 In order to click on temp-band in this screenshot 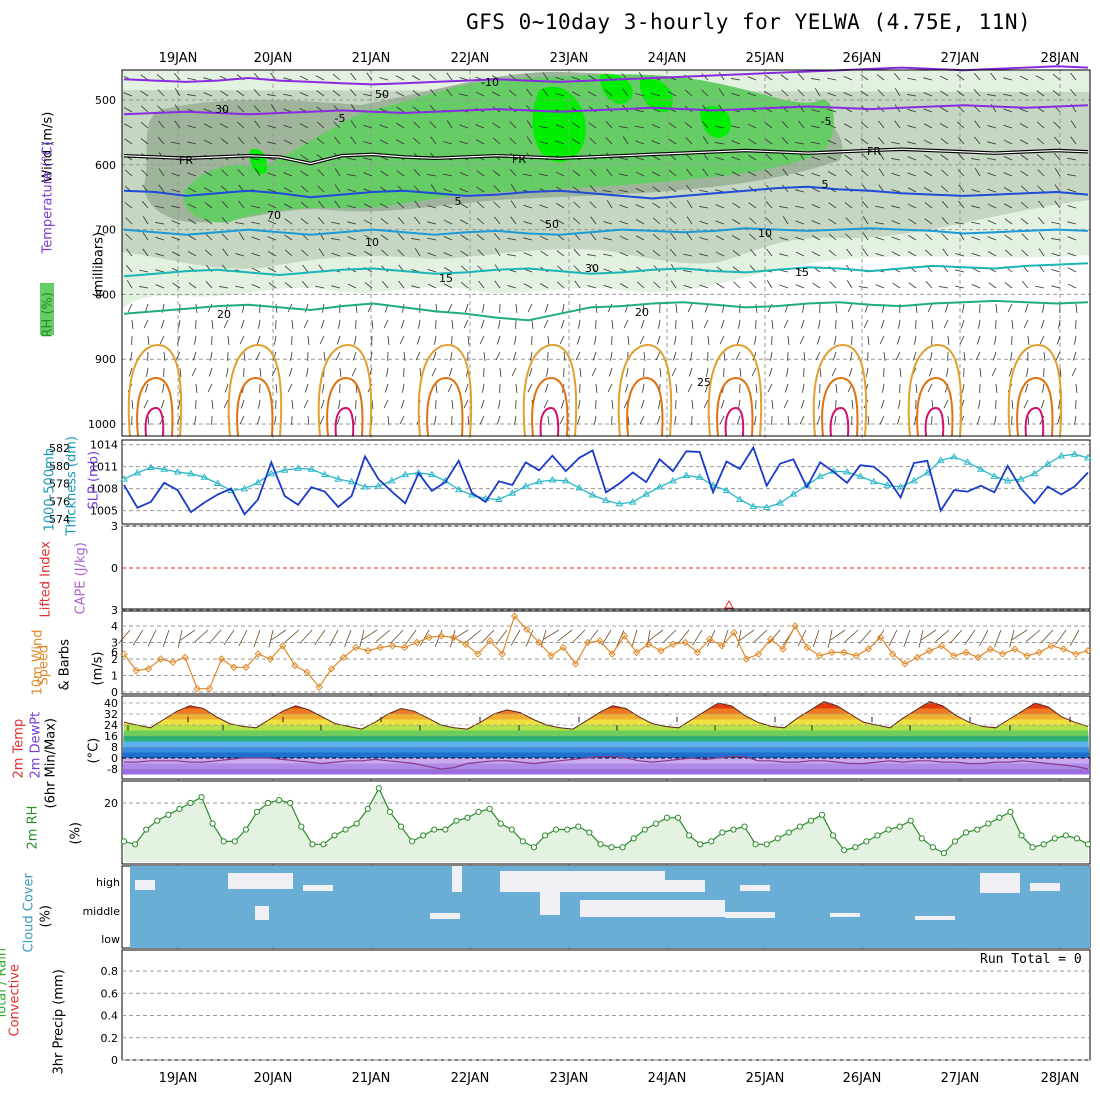, I will do `click(606, 761)`.